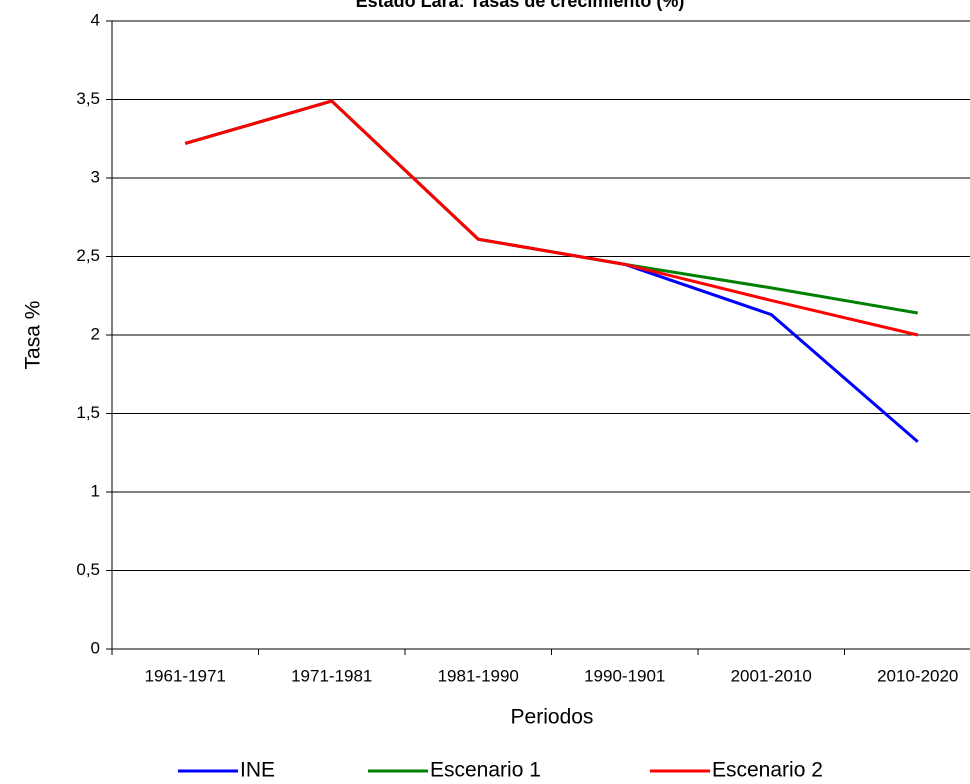  Describe the element at coordinates (95, 19) in the screenshot. I see `y-tick-label: 4` at that location.